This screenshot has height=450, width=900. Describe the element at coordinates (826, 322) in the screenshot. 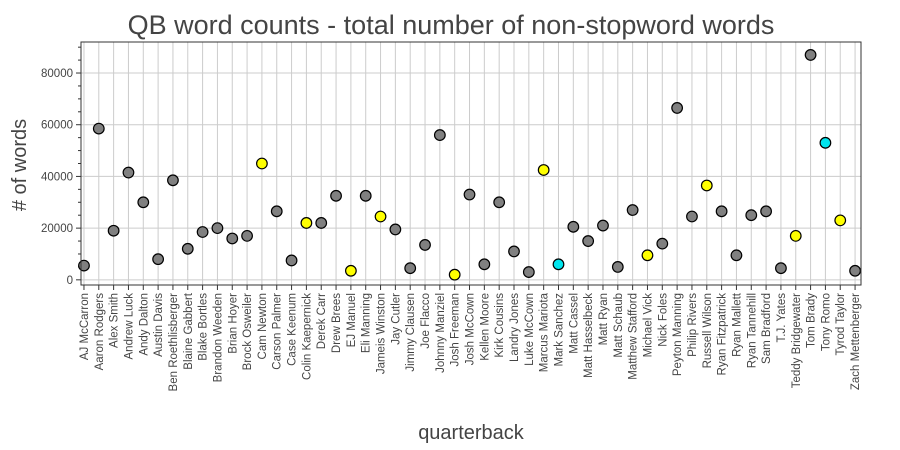

I see `x-tick-label: Tony Romo` at that location.